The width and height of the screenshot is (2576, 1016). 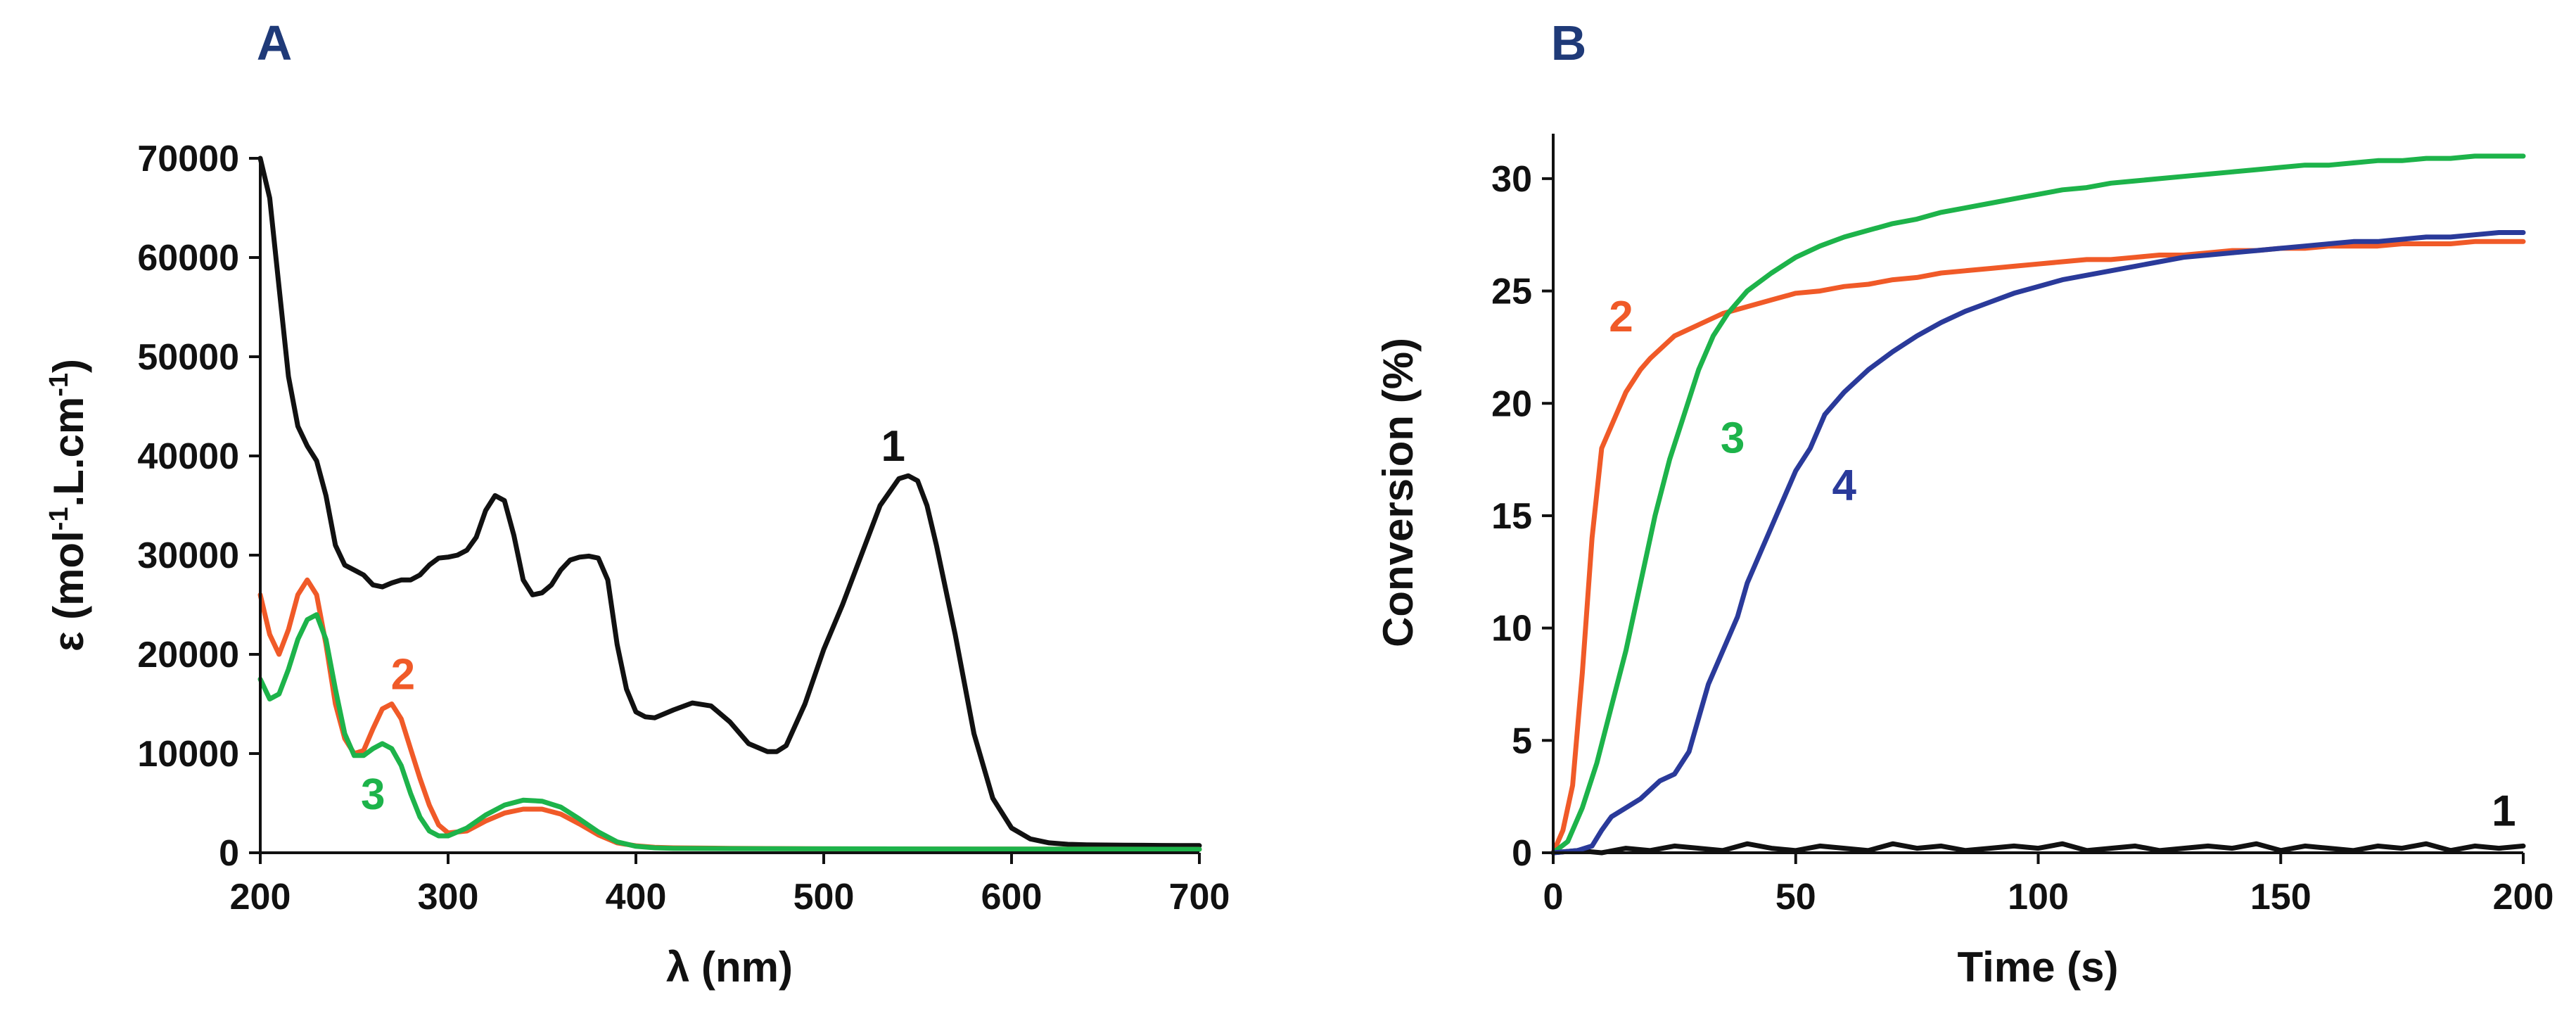 What do you see at coordinates (1795, 897) in the screenshot?
I see `panel-b-x-tick-label: 50` at bounding box center [1795, 897].